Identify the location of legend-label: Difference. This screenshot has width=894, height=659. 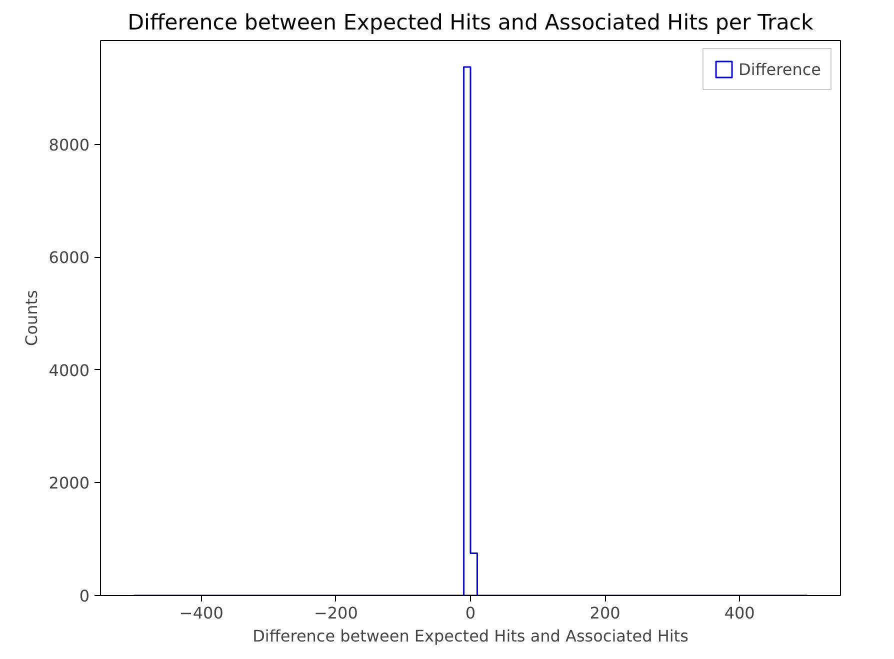
(779, 69).